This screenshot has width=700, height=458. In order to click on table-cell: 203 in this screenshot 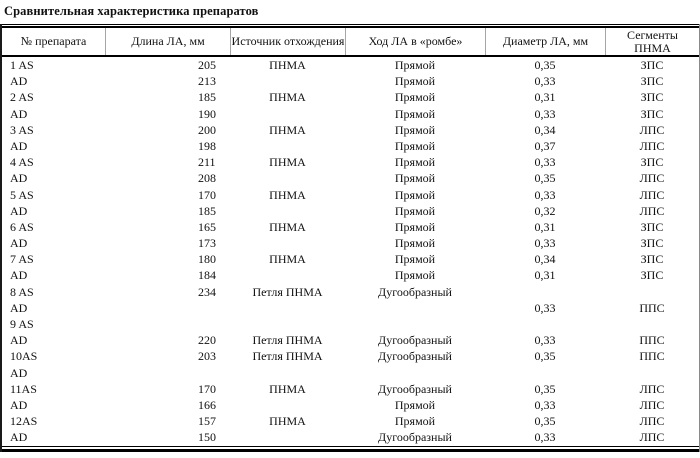, I will do `click(207, 356)`.